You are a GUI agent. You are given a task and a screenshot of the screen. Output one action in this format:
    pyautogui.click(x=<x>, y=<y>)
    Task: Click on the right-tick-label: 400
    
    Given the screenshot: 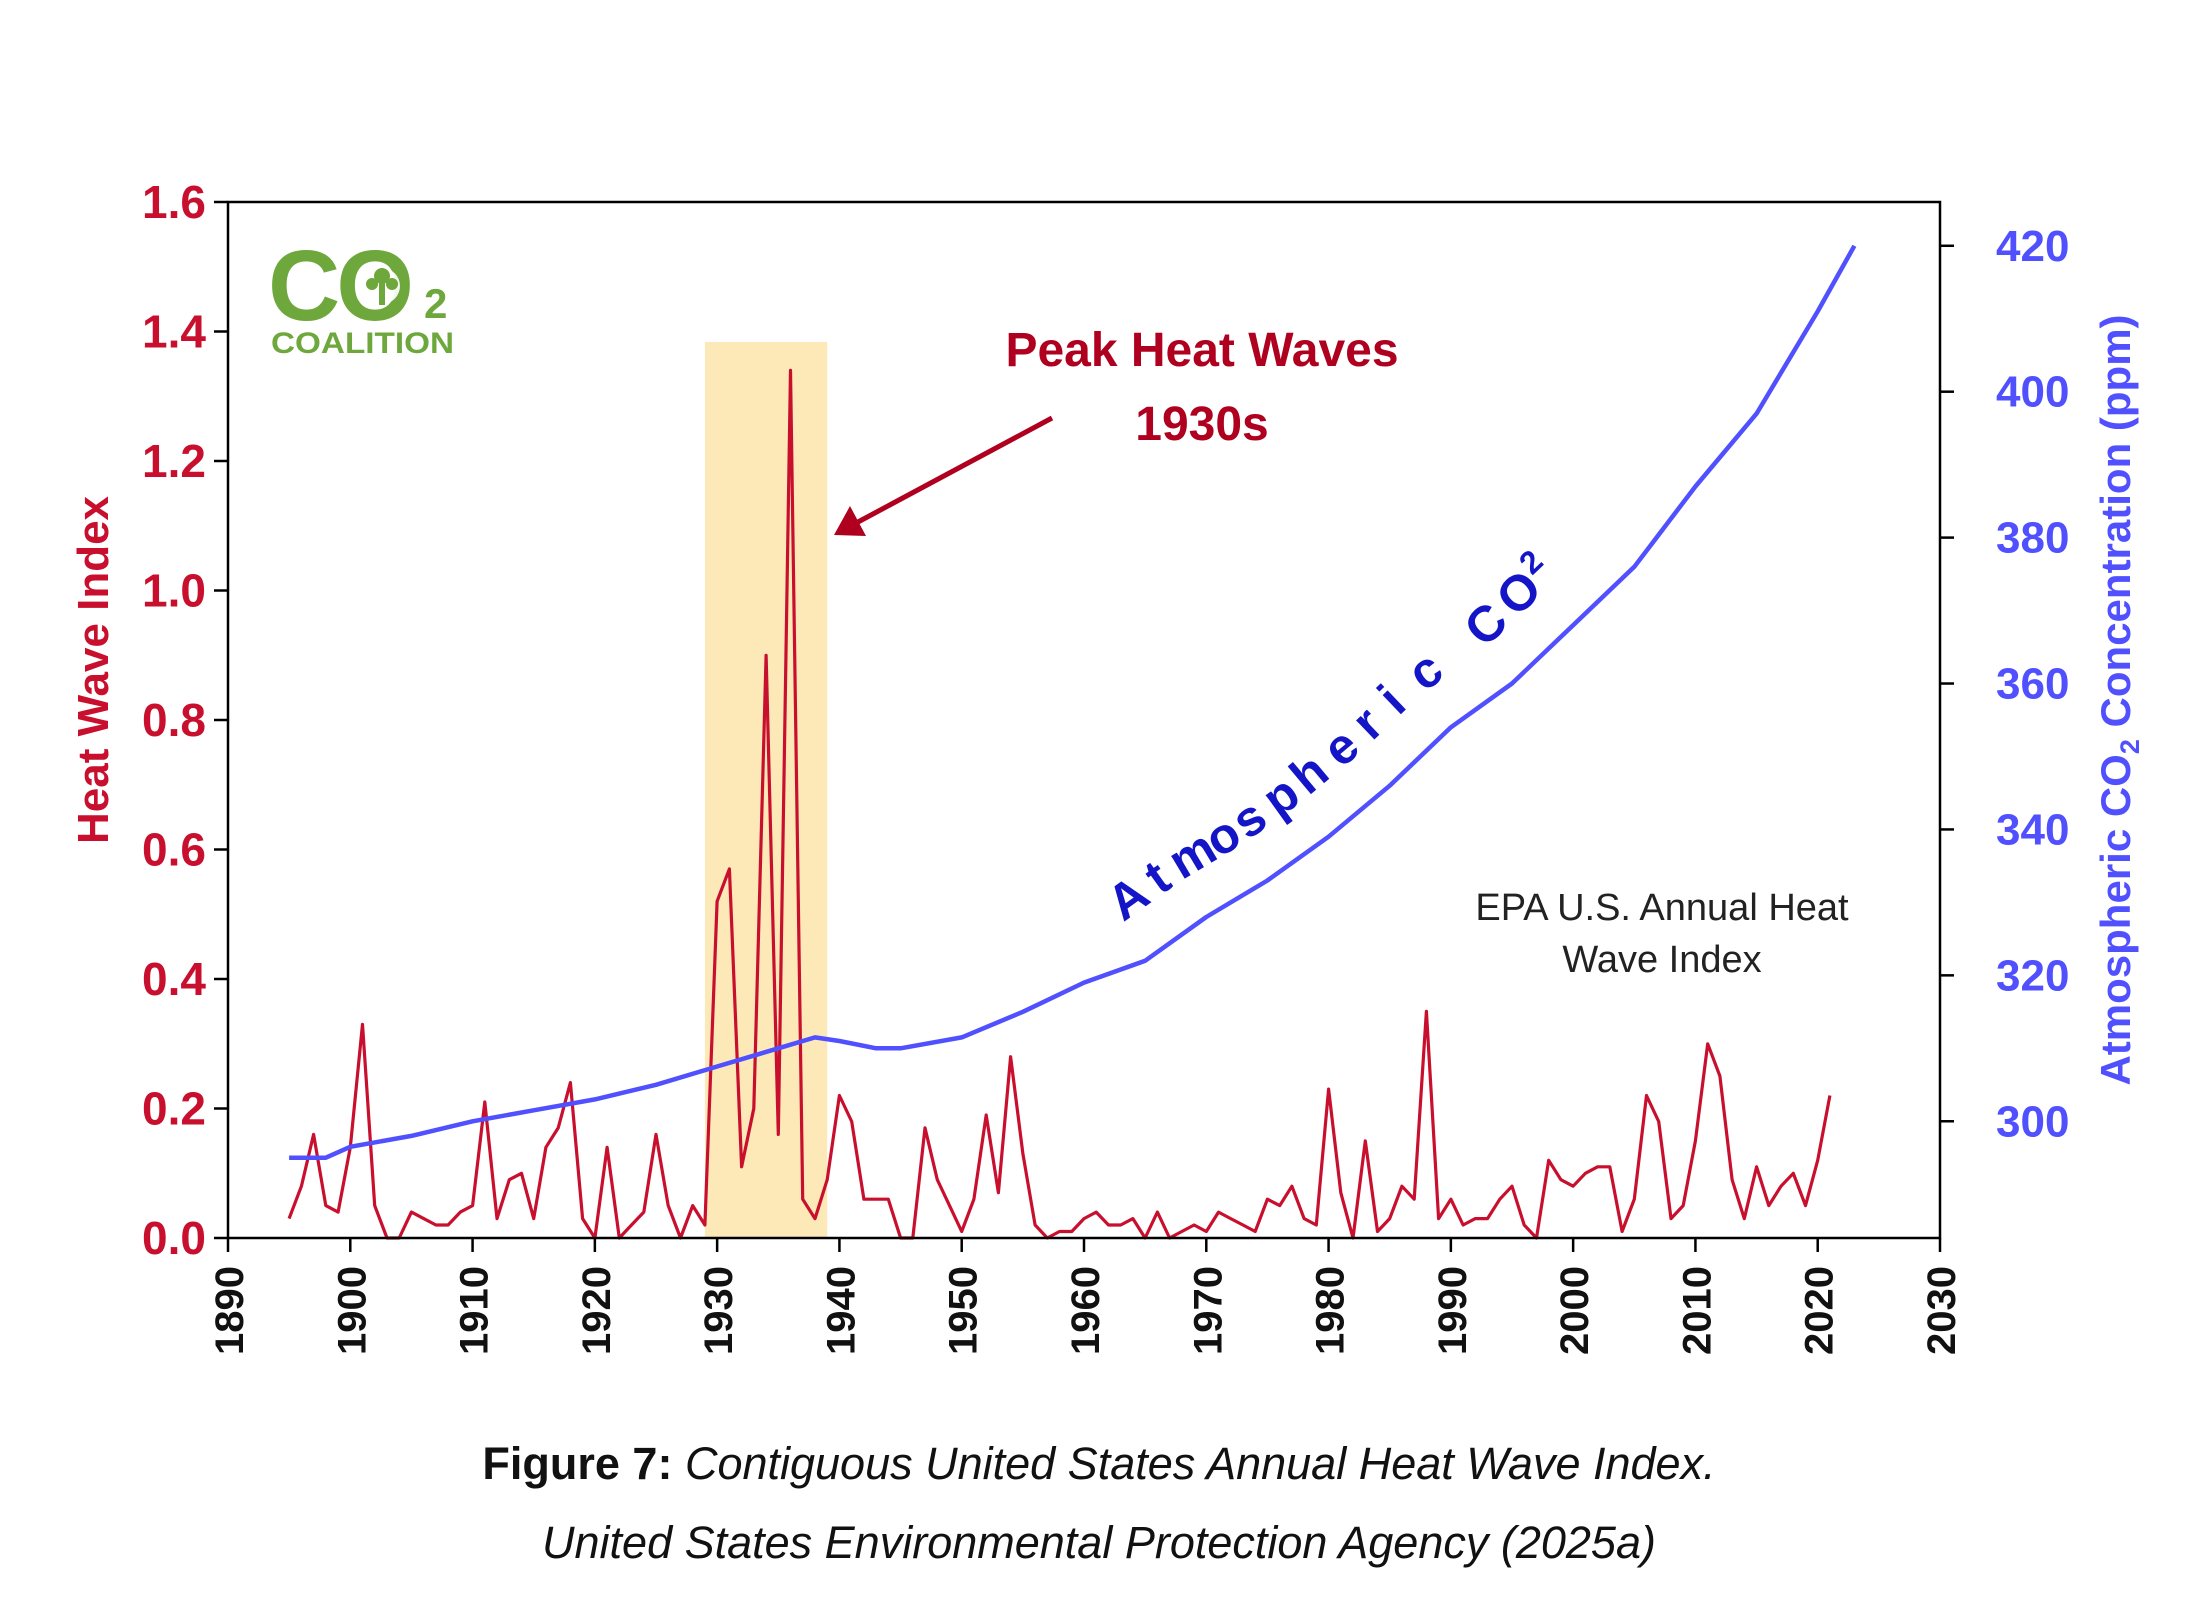 What is the action you would take?
    pyautogui.click(x=2032, y=392)
    